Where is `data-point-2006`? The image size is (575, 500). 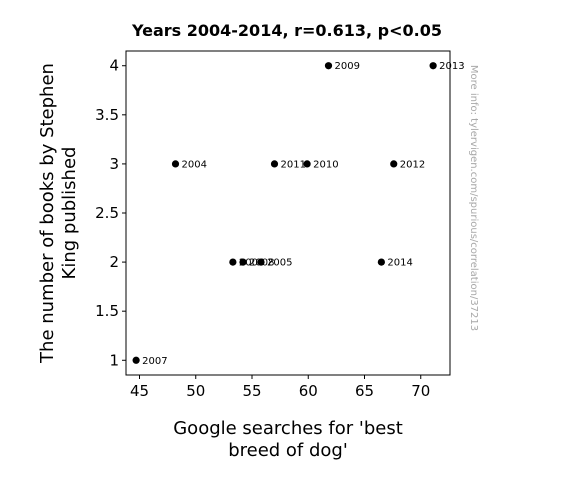 data-point-2006 is located at coordinates (233, 262).